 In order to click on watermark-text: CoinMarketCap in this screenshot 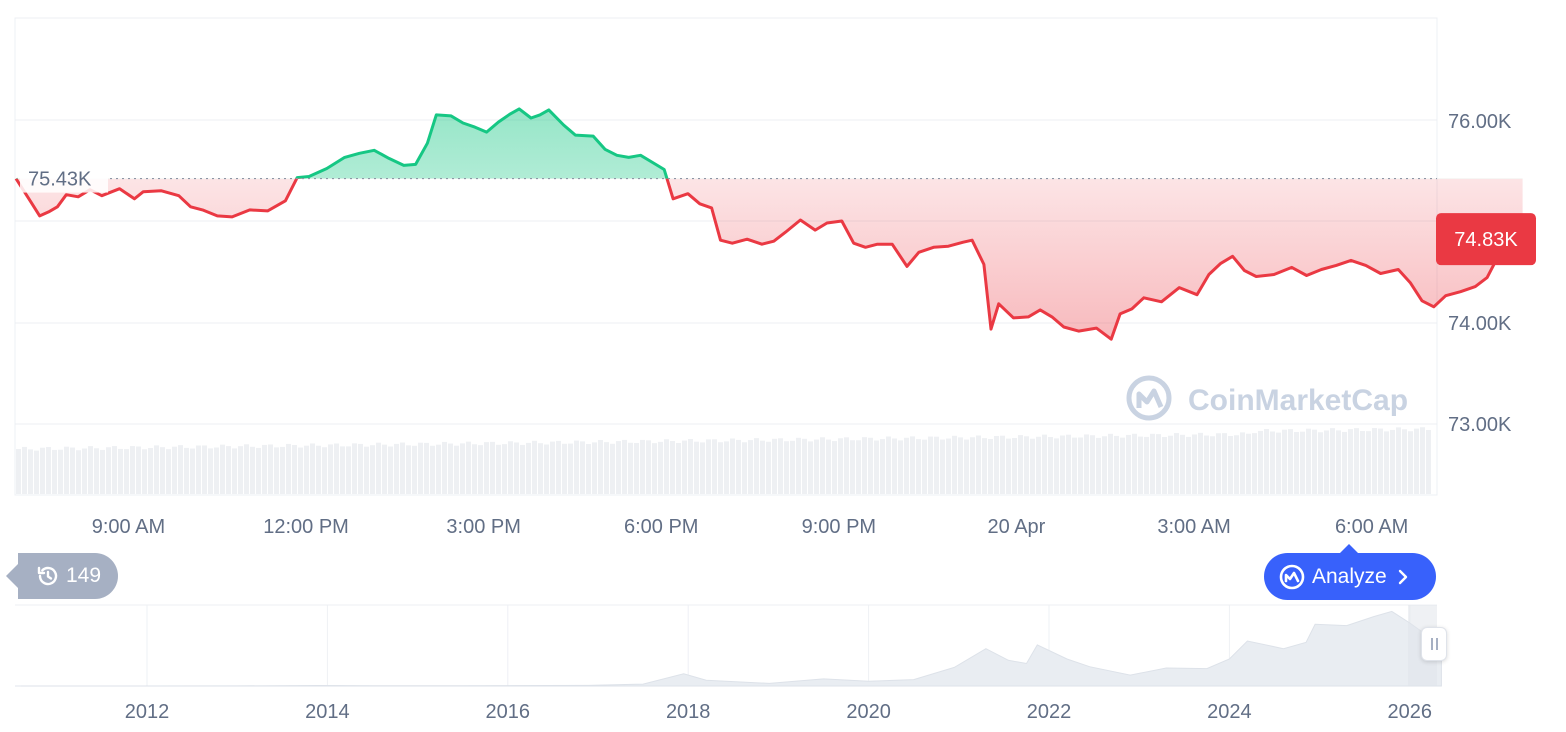, I will do `click(1298, 400)`.